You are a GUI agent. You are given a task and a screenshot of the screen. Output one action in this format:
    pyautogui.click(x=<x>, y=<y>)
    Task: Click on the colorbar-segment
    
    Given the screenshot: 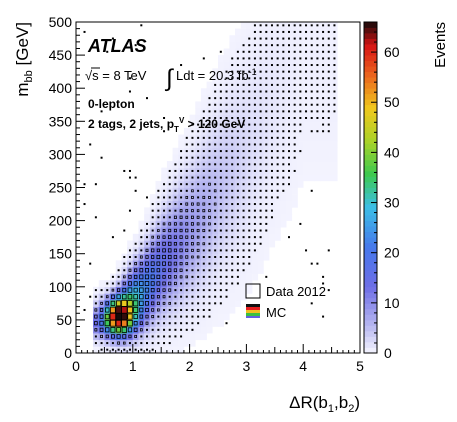 What is the action you would take?
    pyautogui.click(x=370, y=295)
    